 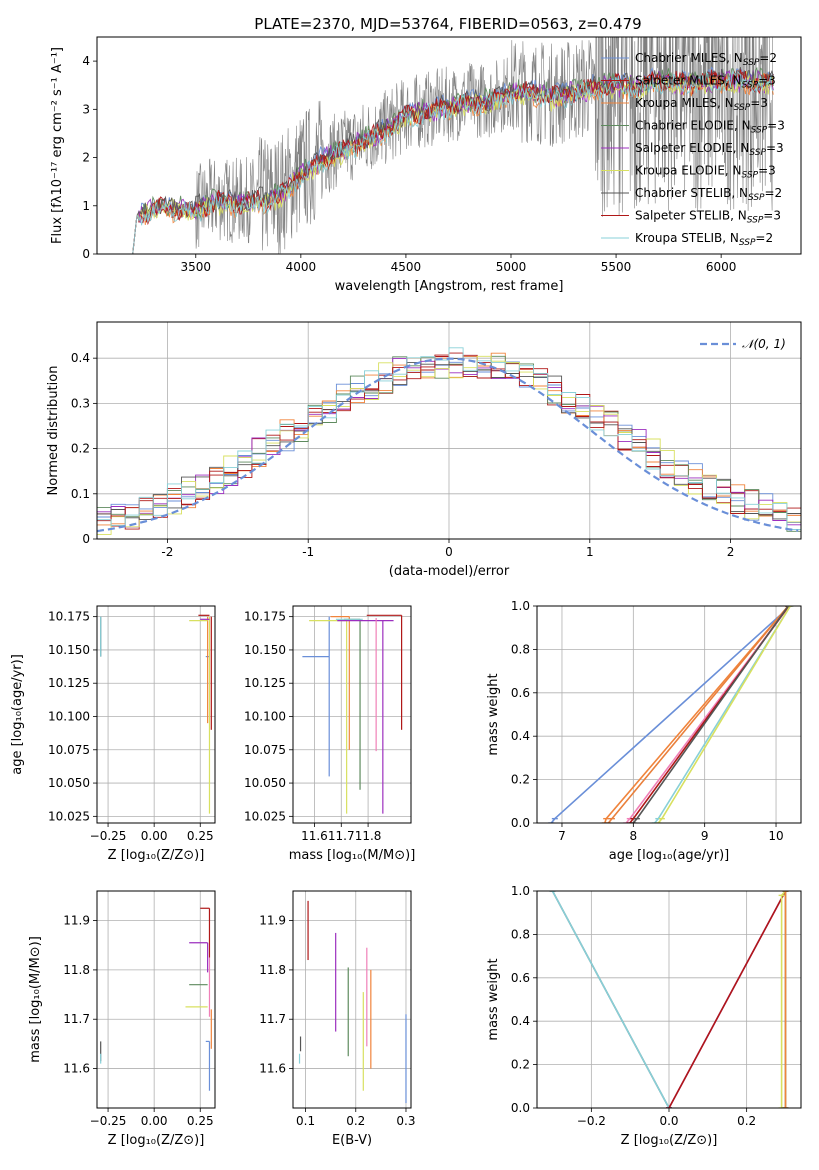 What do you see at coordinates (709, 149) in the screenshot?
I see `legend-label: Salpeter ELODIE, NSSP=3` at bounding box center [709, 149].